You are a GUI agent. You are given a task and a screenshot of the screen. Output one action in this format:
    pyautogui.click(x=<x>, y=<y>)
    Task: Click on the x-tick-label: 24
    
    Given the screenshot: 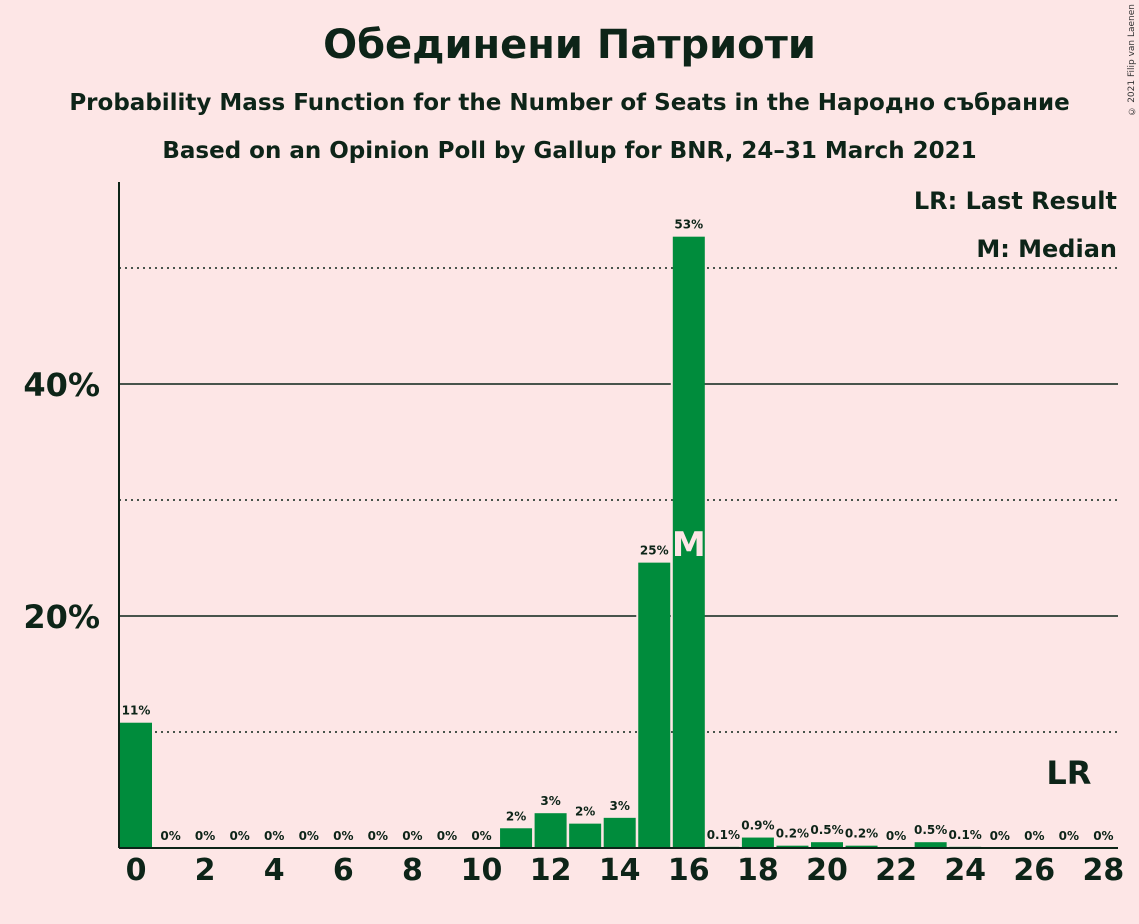 What is the action you would take?
    pyautogui.click(x=965, y=870)
    